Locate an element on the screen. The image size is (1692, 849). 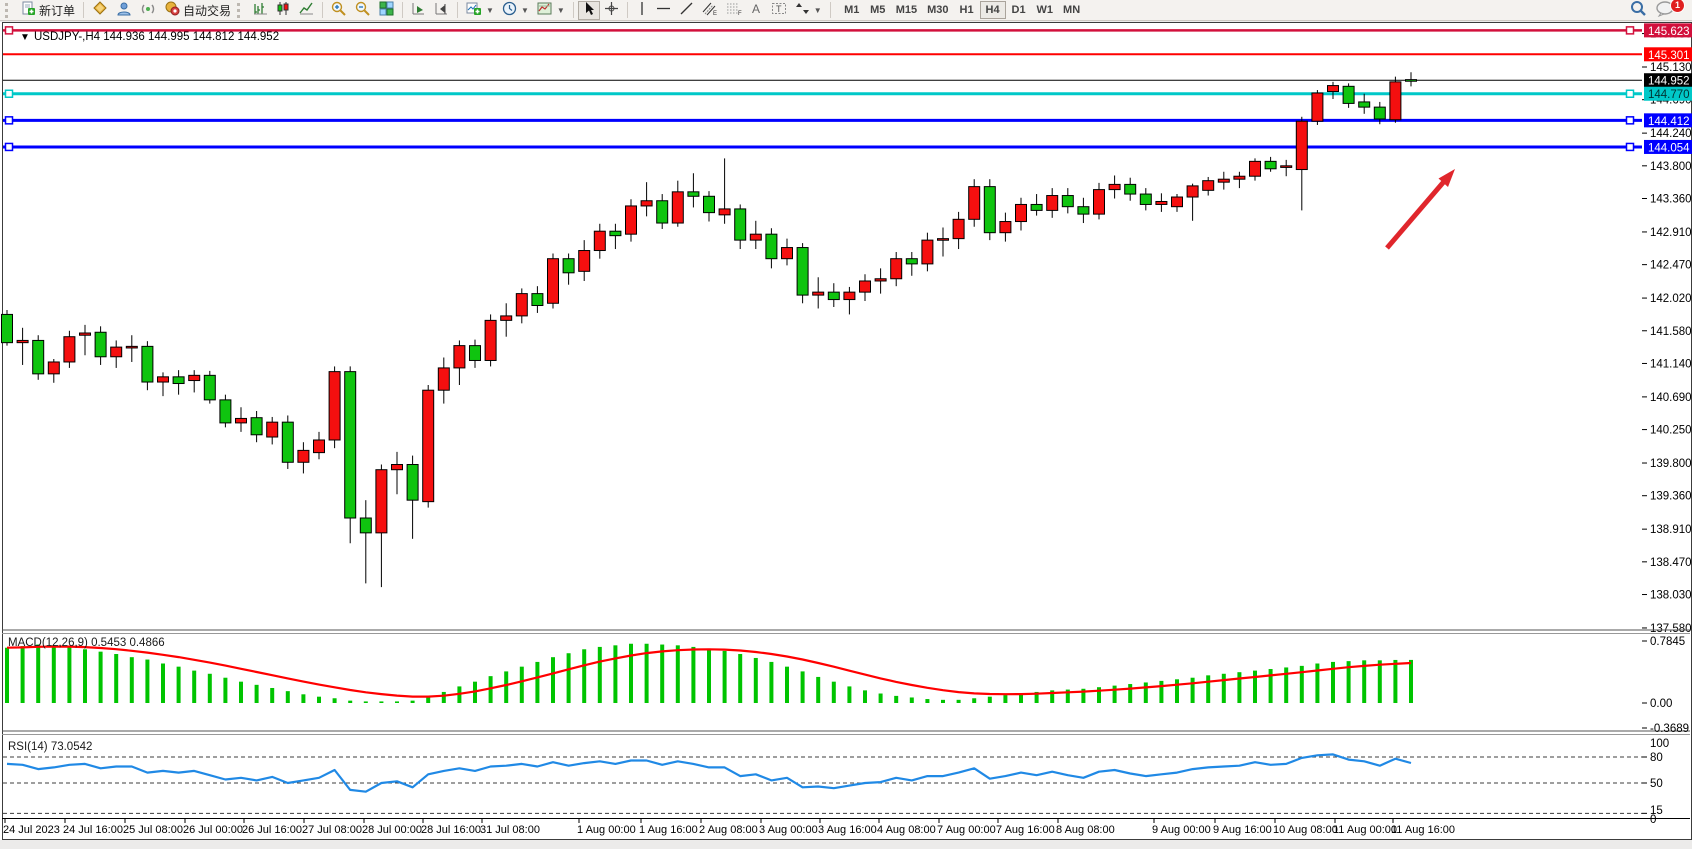
profile-button is located at coordinates (124, 10).